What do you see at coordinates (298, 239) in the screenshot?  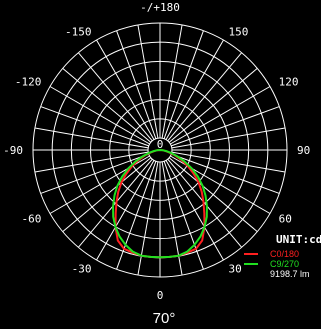 I see `unit-label: UNIT:cd` at bounding box center [298, 239].